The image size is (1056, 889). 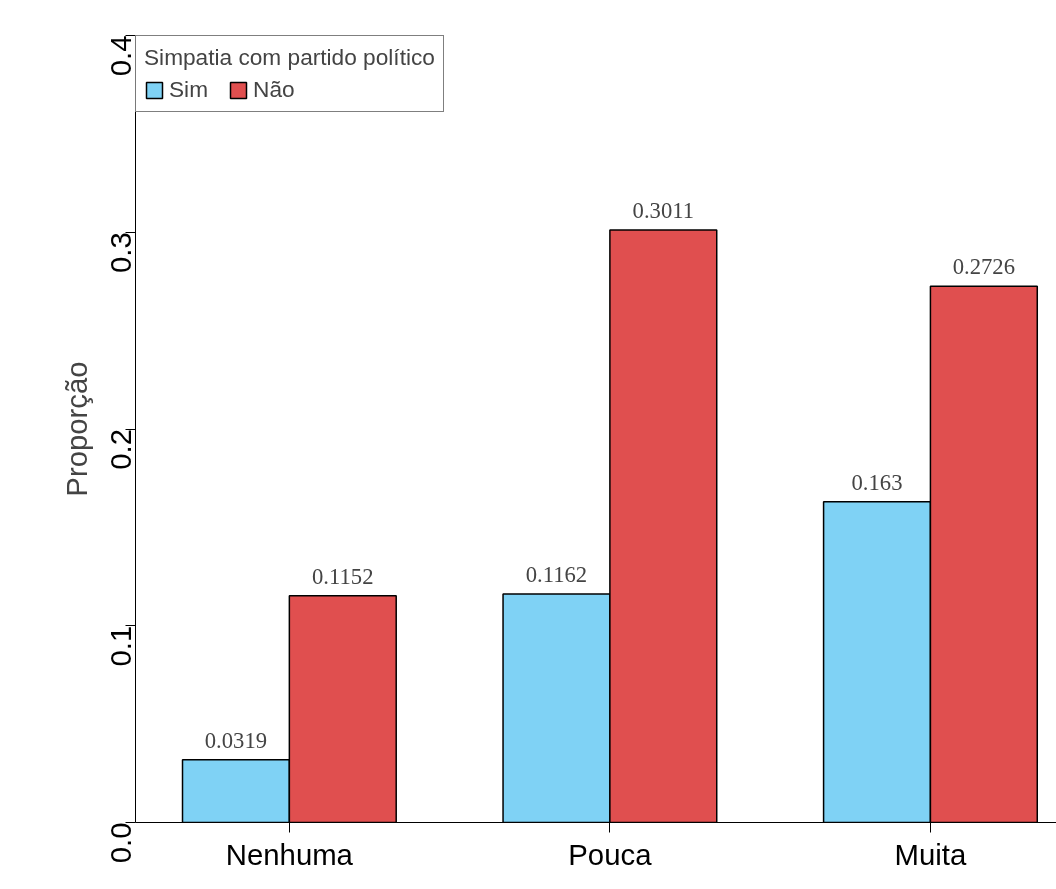 What do you see at coordinates (120, 646) in the screenshot?
I see `y-tick-label: 0.1` at bounding box center [120, 646].